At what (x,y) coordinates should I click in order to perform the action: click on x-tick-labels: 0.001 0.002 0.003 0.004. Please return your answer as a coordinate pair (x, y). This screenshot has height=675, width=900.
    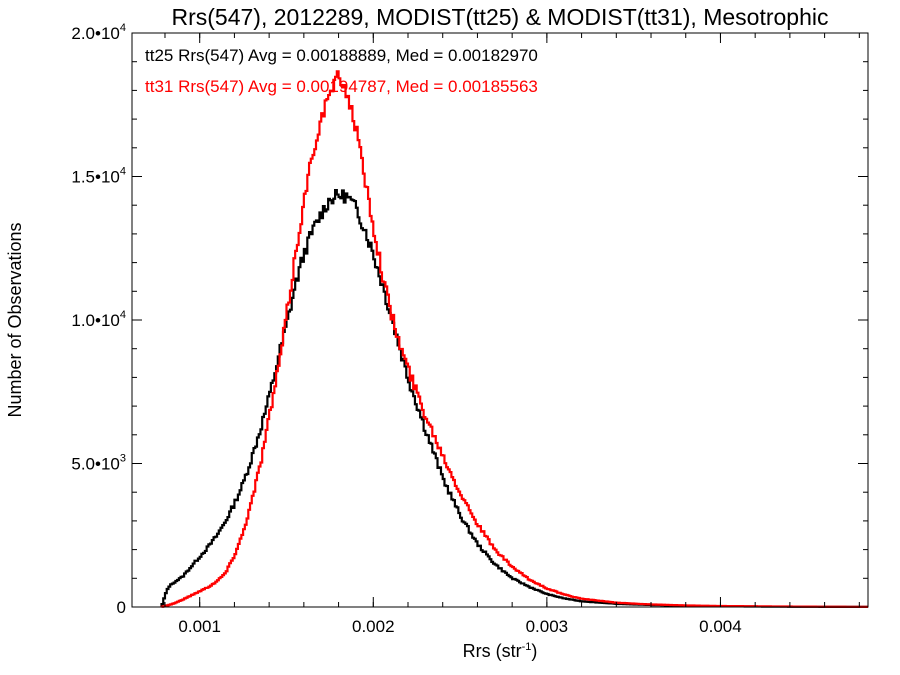
    Looking at the image, I should click on (459, 626).